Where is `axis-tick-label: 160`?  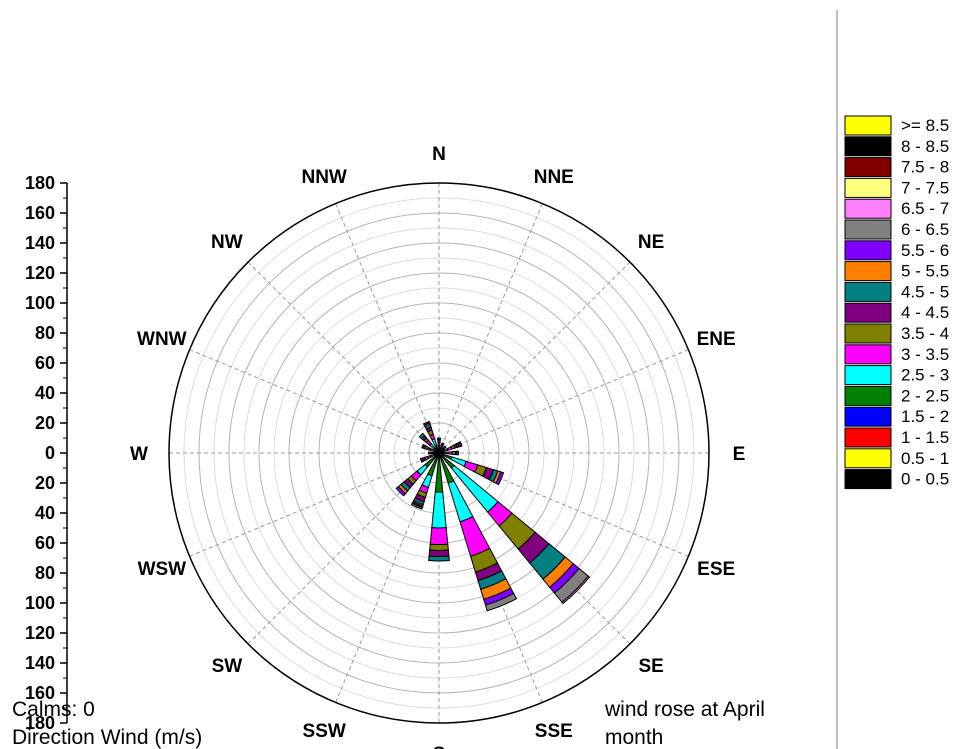 axis-tick-label: 160 is located at coordinates (40, 693).